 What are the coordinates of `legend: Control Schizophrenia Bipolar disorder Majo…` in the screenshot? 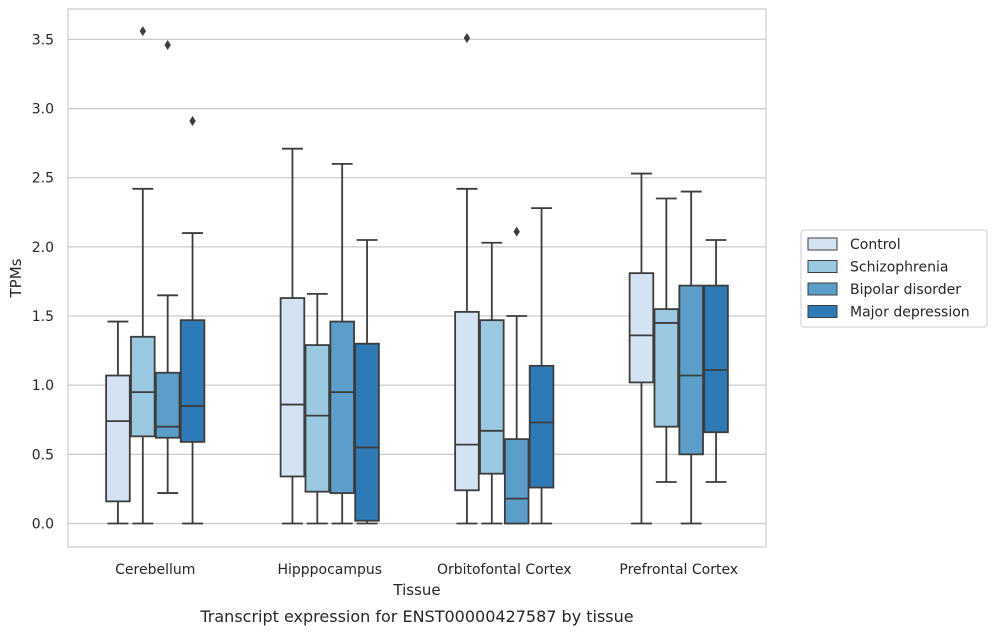 It's located at (894, 278).